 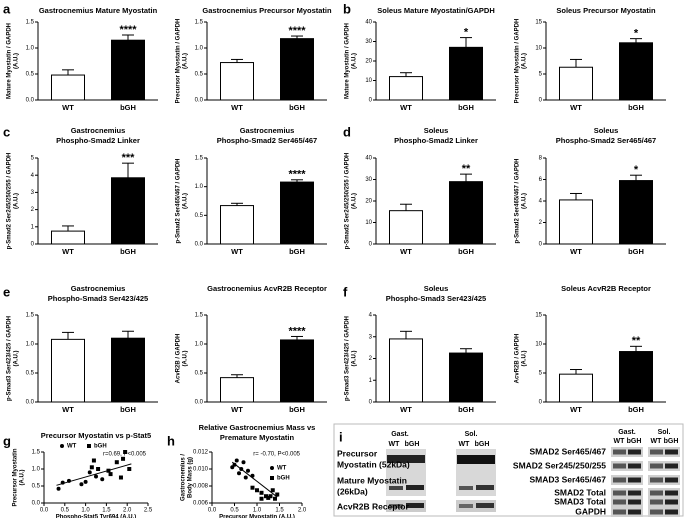 What do you see at coordinates (125, 455) in the screenshot?
I see `annotation: r=0.69, P<0.005` at bounding box center [125, 455].